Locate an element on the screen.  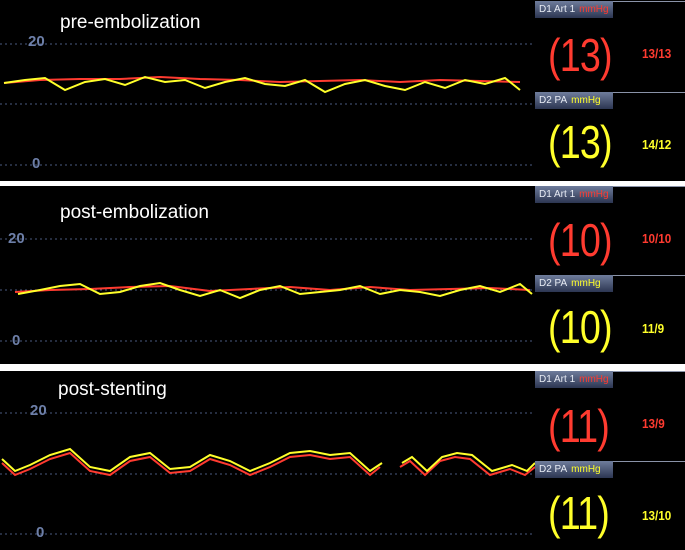
pa-sys-dia: 14/12 is located at coordinates (657, 144).